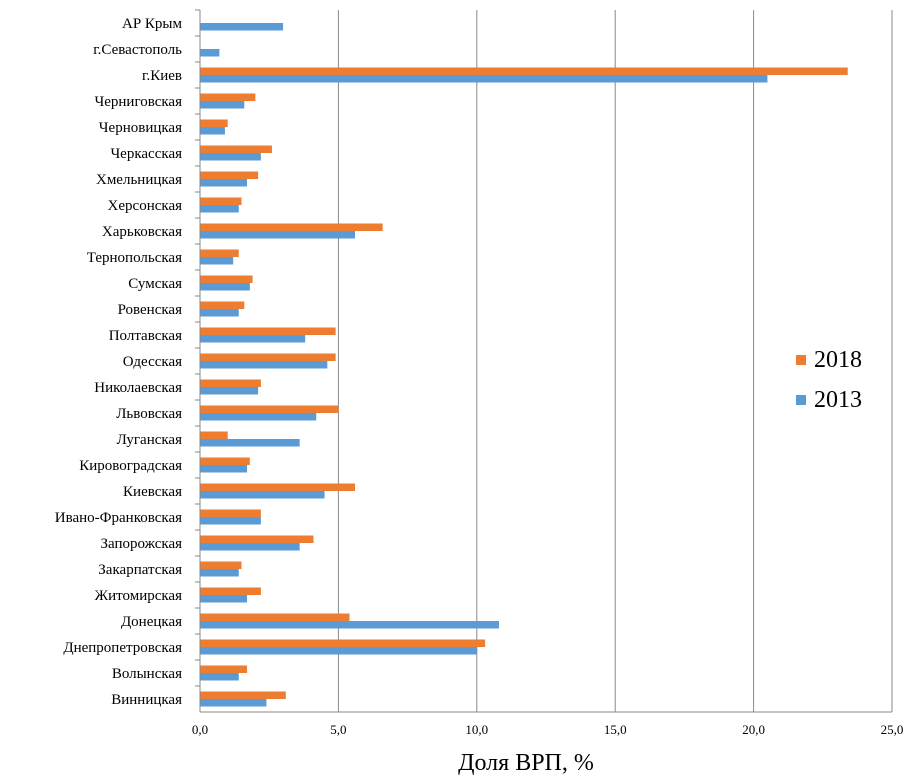 The height and width of the screenshot is (776, 910). Describe the element at coordinates (892, 729) in the screenshot. I see `x-tick-label: 25,0` at that location.